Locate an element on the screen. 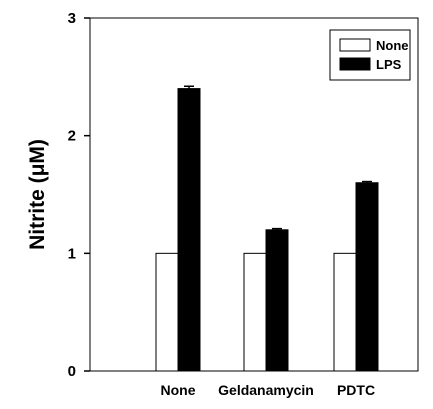 This screenshot has width=433, height=409. legend-label-lps: LPS is located at coordinates (389, 64).